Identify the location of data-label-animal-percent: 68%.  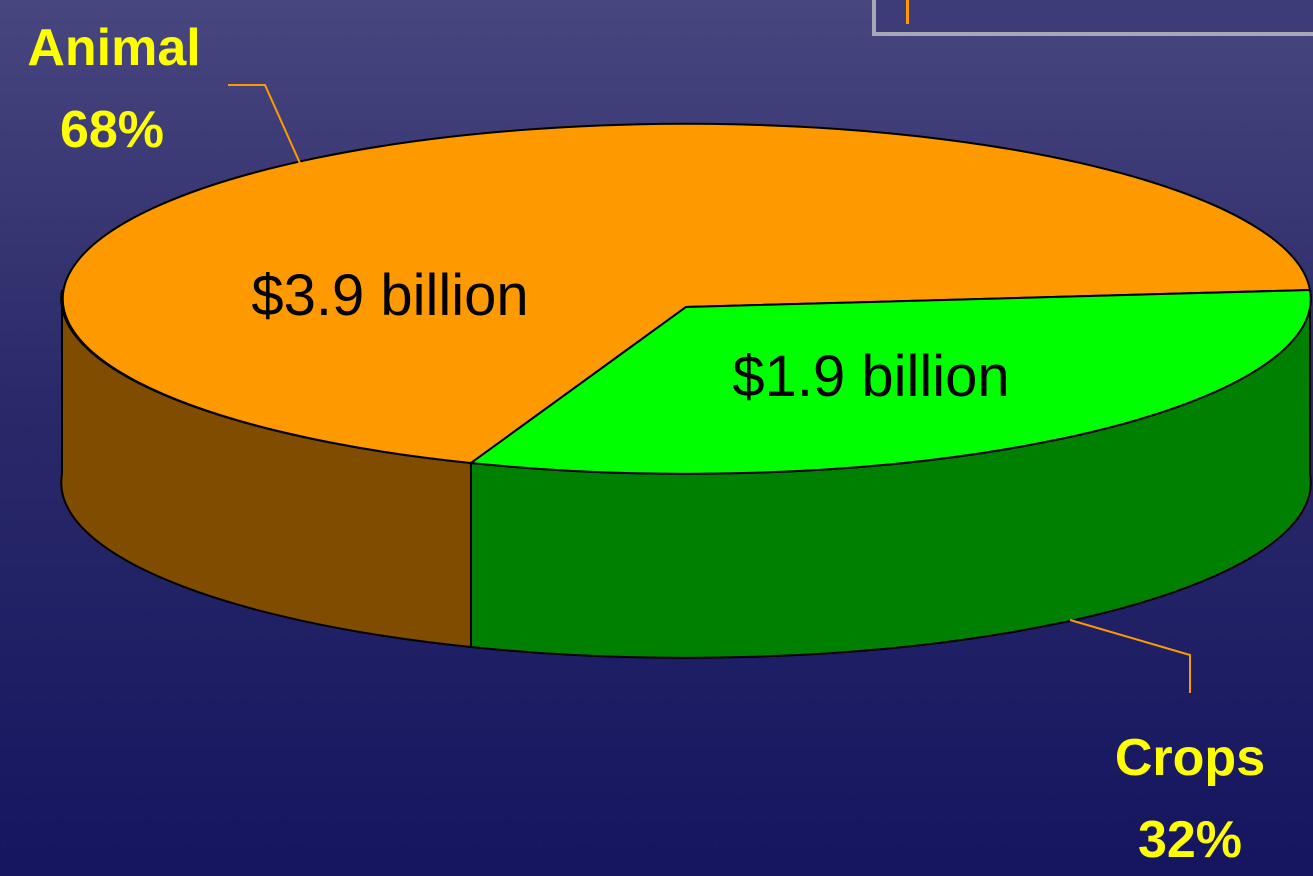
(112, 130).